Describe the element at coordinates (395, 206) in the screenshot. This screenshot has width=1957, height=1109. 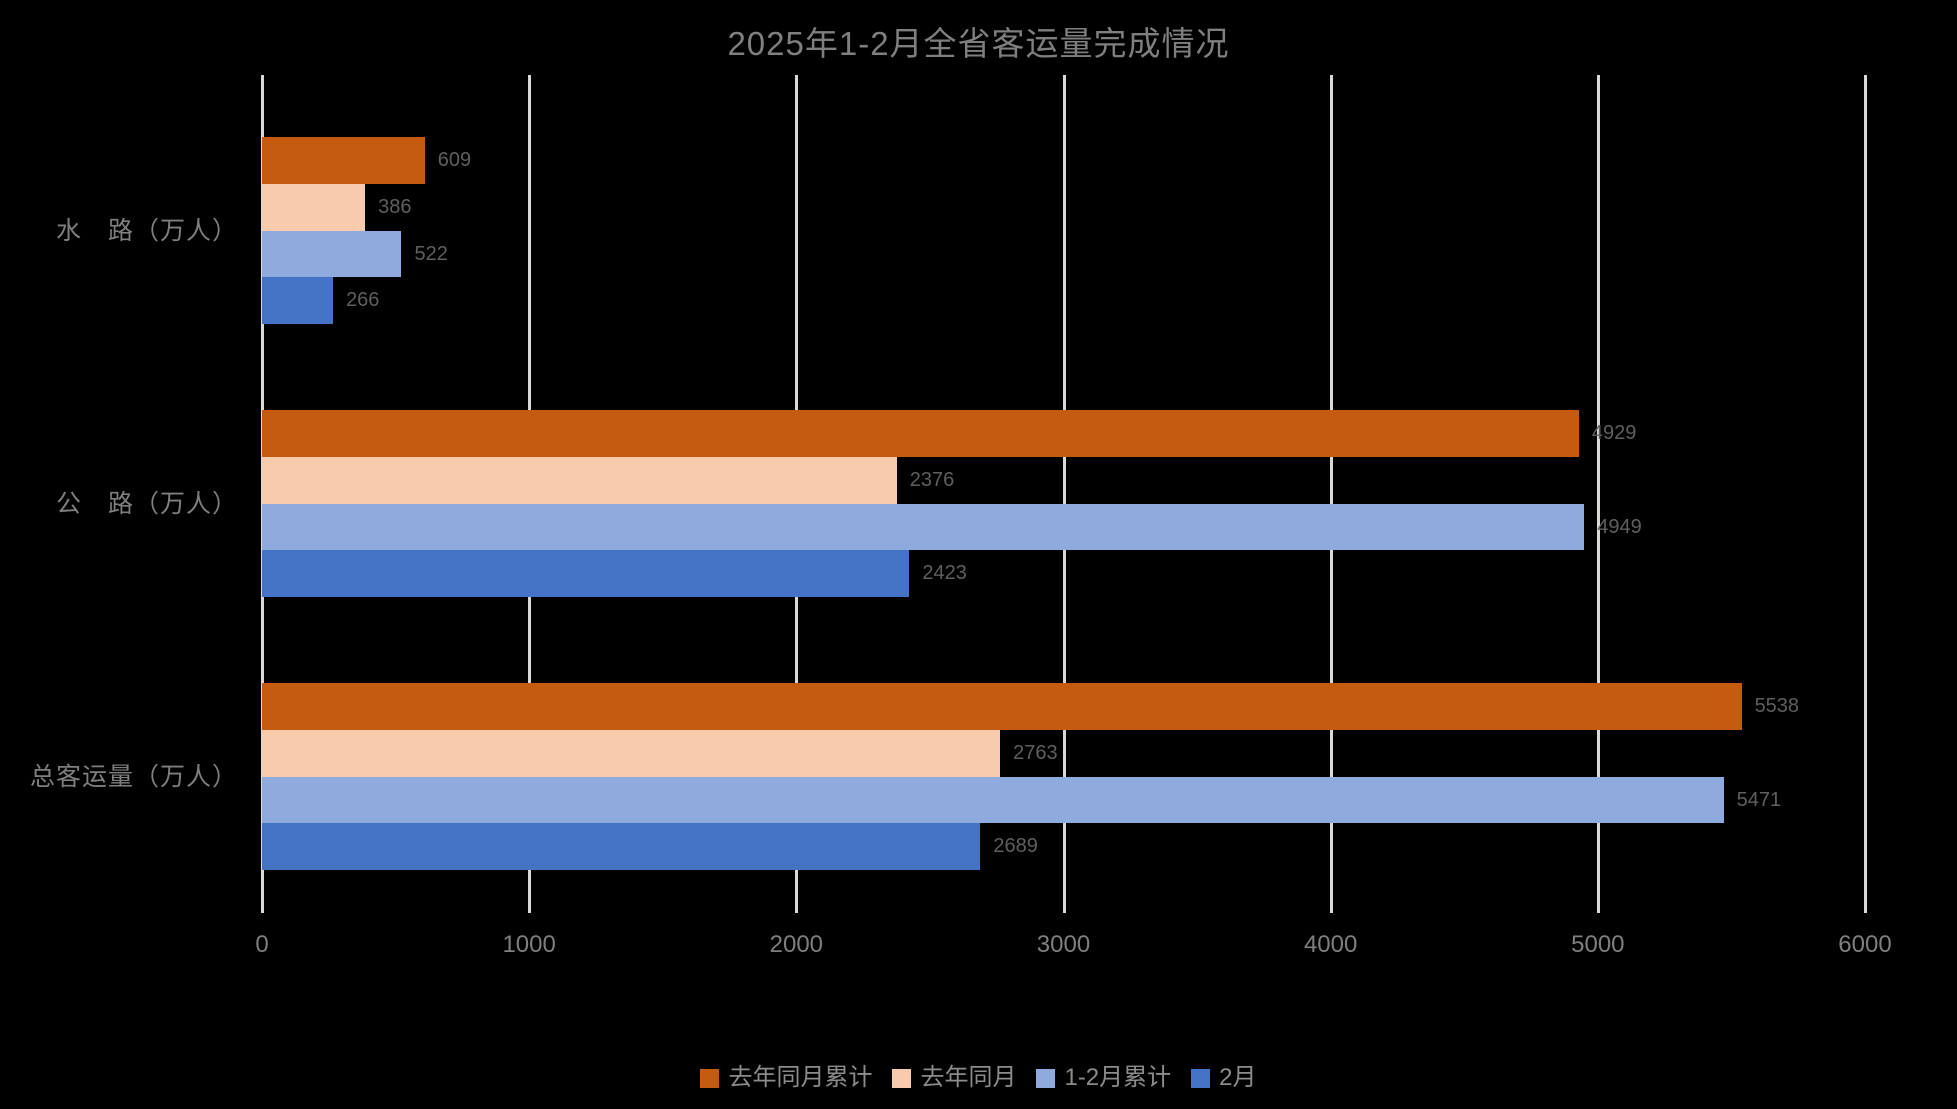
I see `bar-value-label: 386` at that location.